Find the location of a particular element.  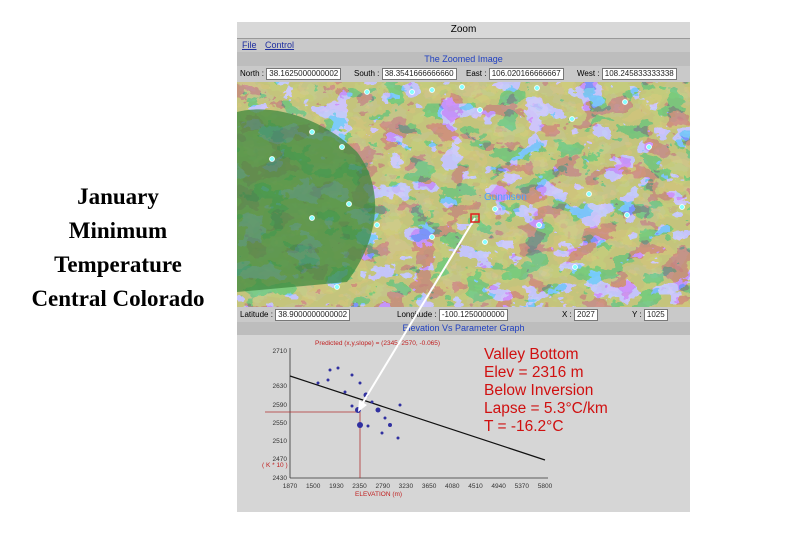

field-label: North : is located at coordinates (252, 74).